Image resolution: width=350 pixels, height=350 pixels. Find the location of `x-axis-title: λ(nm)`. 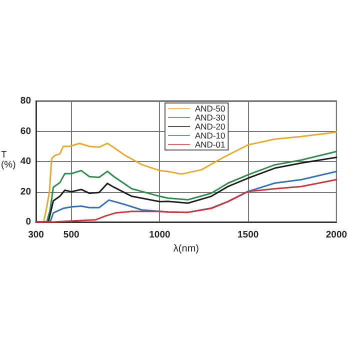

x-axis-title: λ(nm) is located at coordinates (186, 249).